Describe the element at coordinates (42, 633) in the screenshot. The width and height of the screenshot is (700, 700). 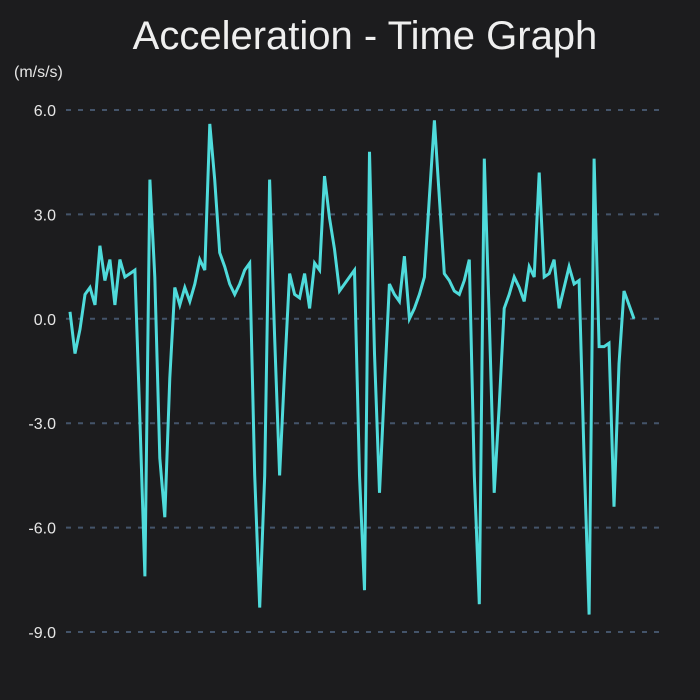
I see `y-tick-label: -9.0` at that location.